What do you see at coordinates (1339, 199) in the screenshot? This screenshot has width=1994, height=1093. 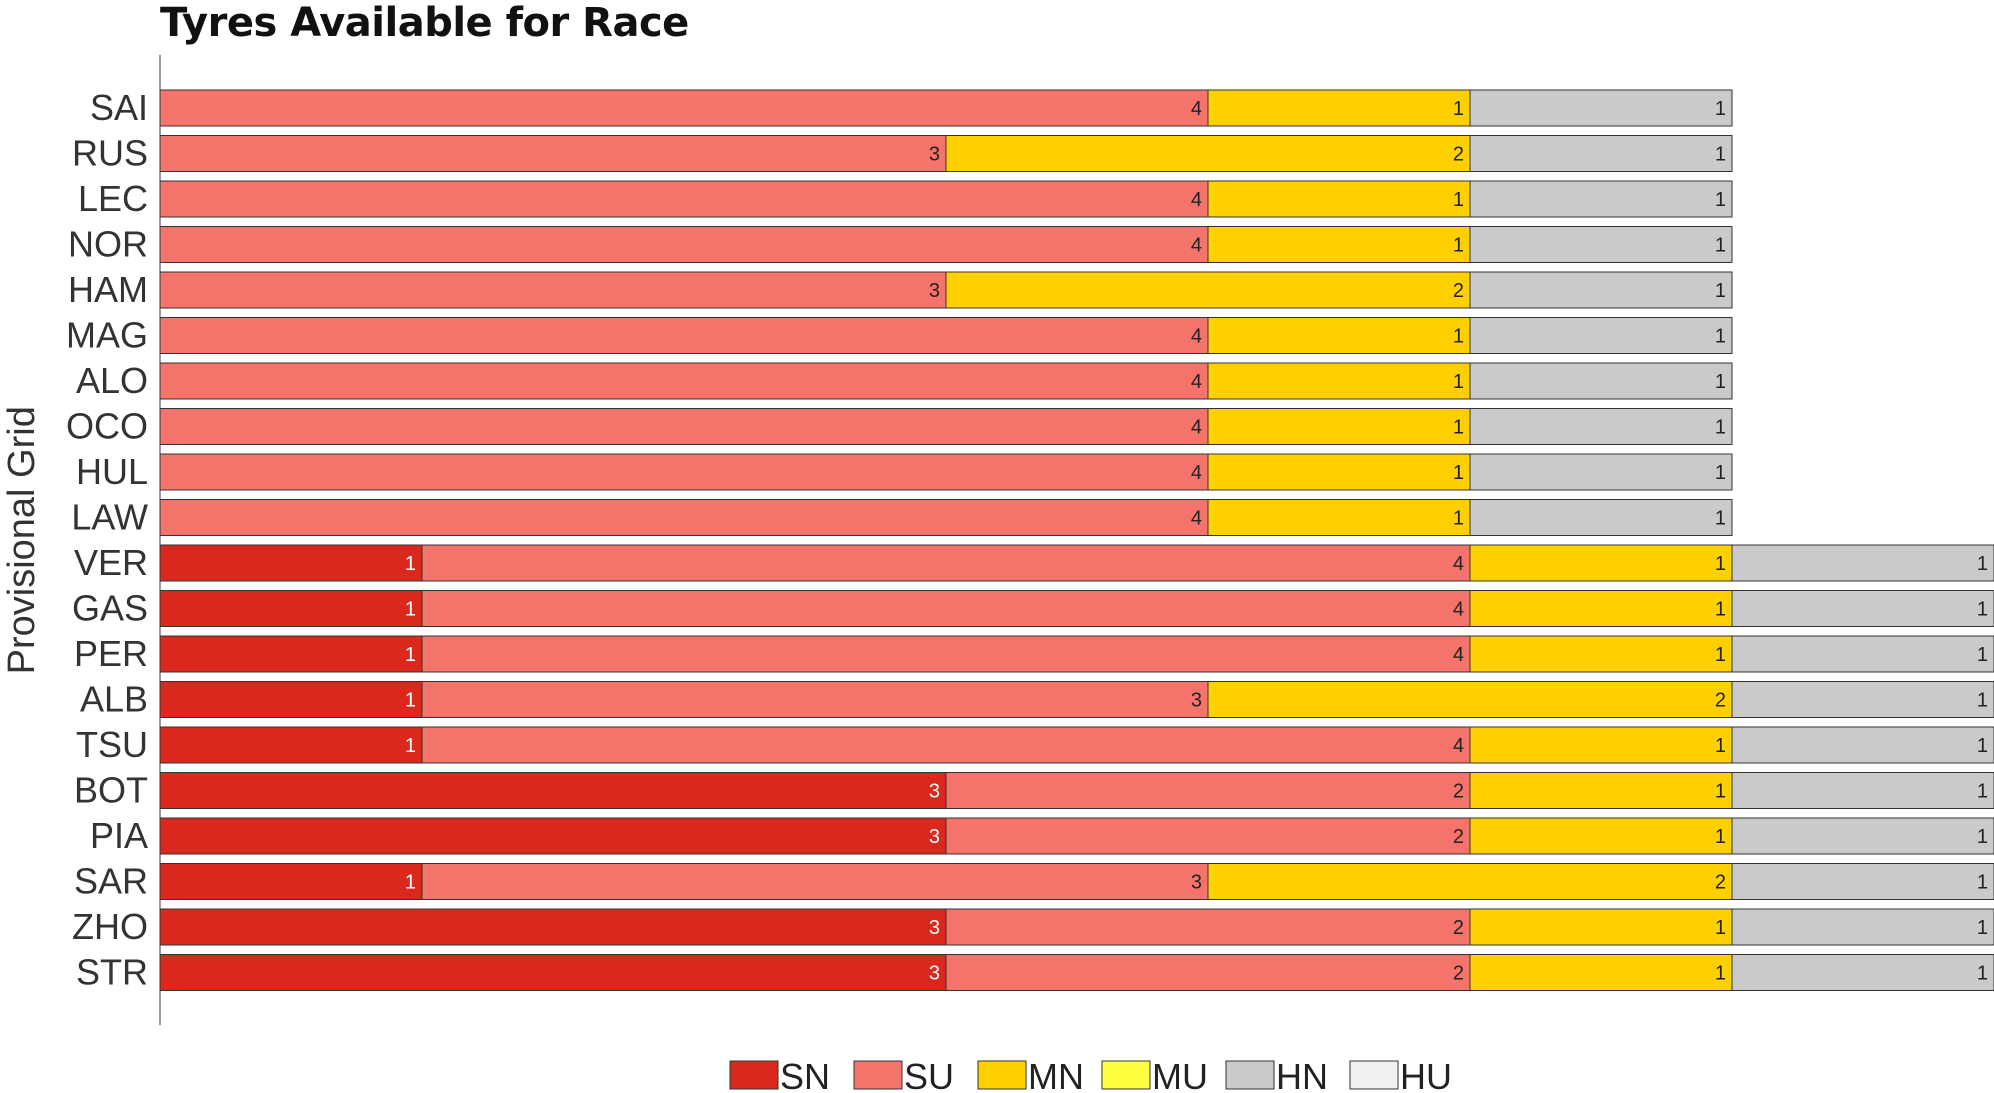 I see `bar-lec-mn` at bounding box center [1339, 199].